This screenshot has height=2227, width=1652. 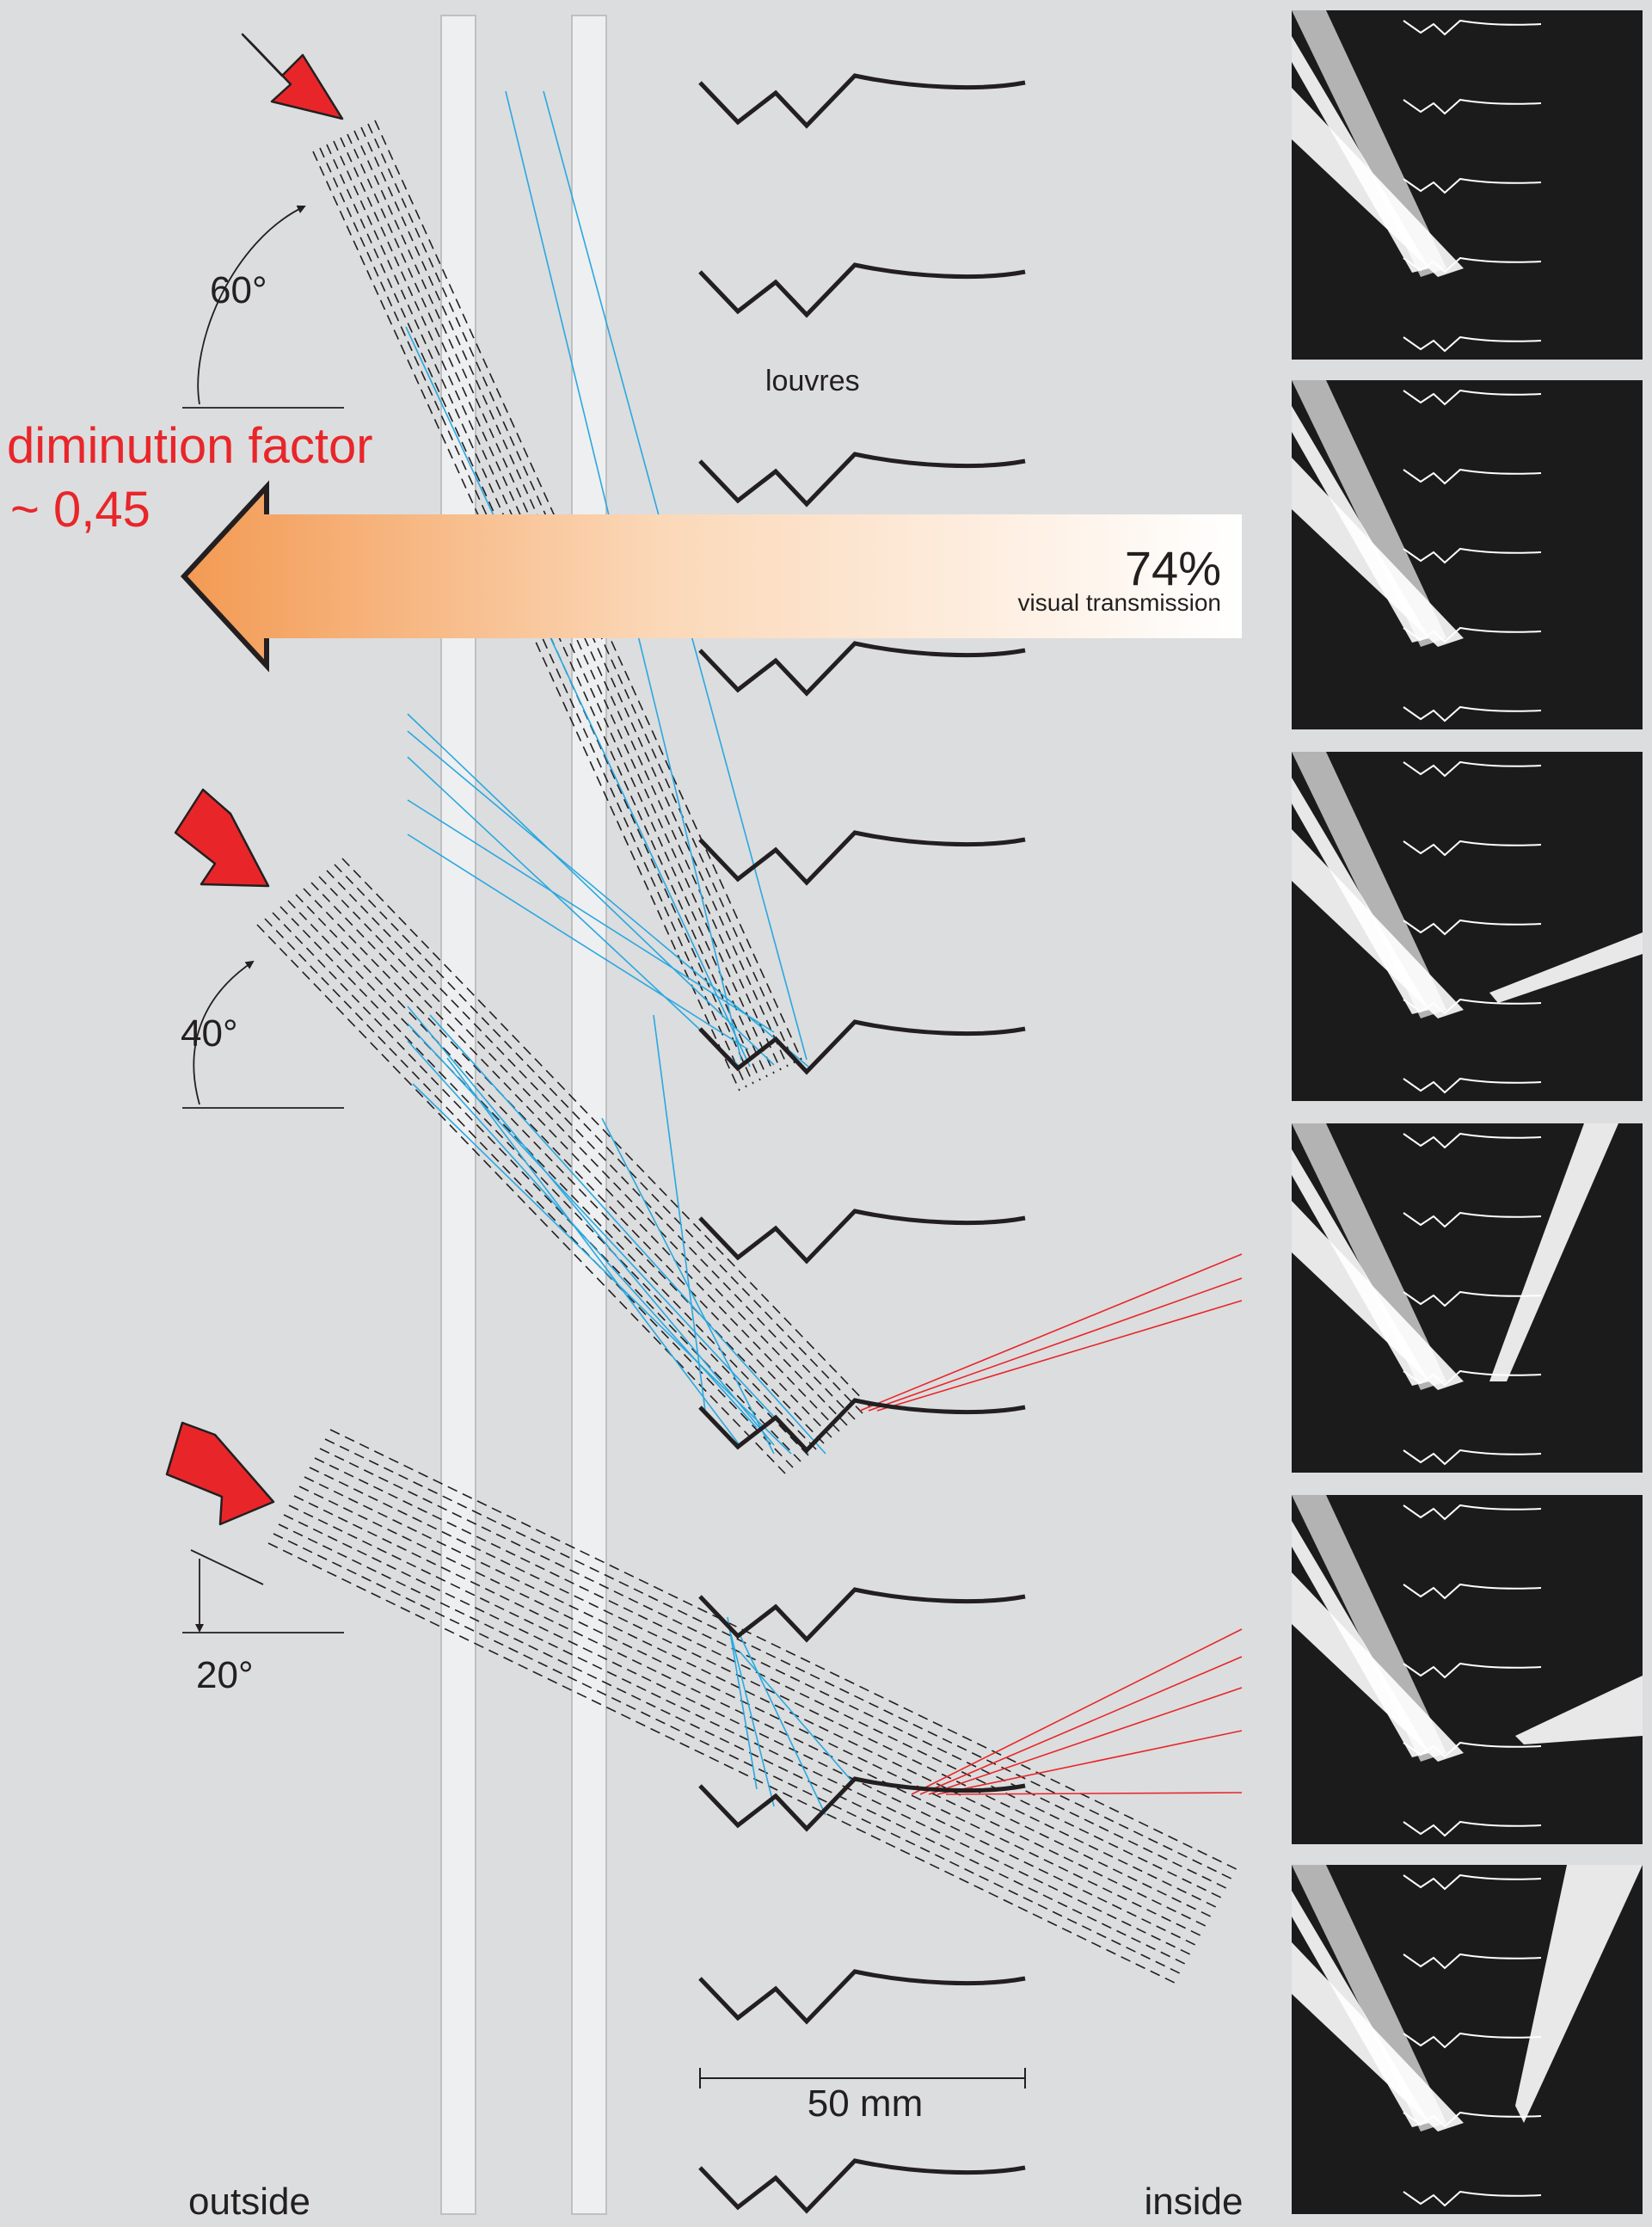 I want to click on outside-label: outside, so click(x=249, y=2202).